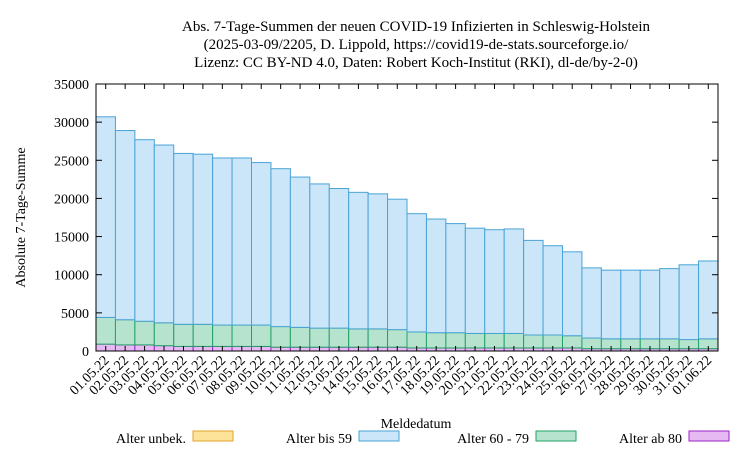 The width and height of the screenshot is (750, 450). What do you see at coordinates (21, 217) in the screenshot?
I see `y-axis-label: Absolute 7-Tage-Summe` at bounding box center [21, 217].